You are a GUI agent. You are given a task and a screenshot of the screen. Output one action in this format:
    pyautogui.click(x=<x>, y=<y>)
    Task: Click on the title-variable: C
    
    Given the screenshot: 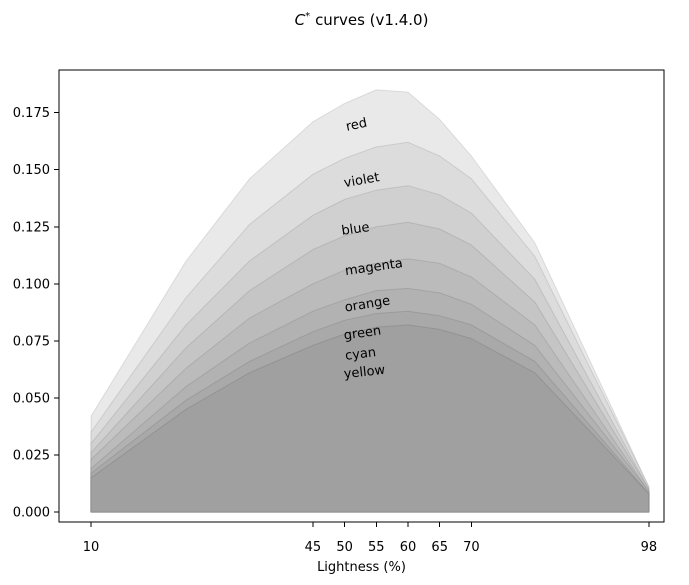 What is the action you would take?
    pyautogui.click(x=300, y=20)
    